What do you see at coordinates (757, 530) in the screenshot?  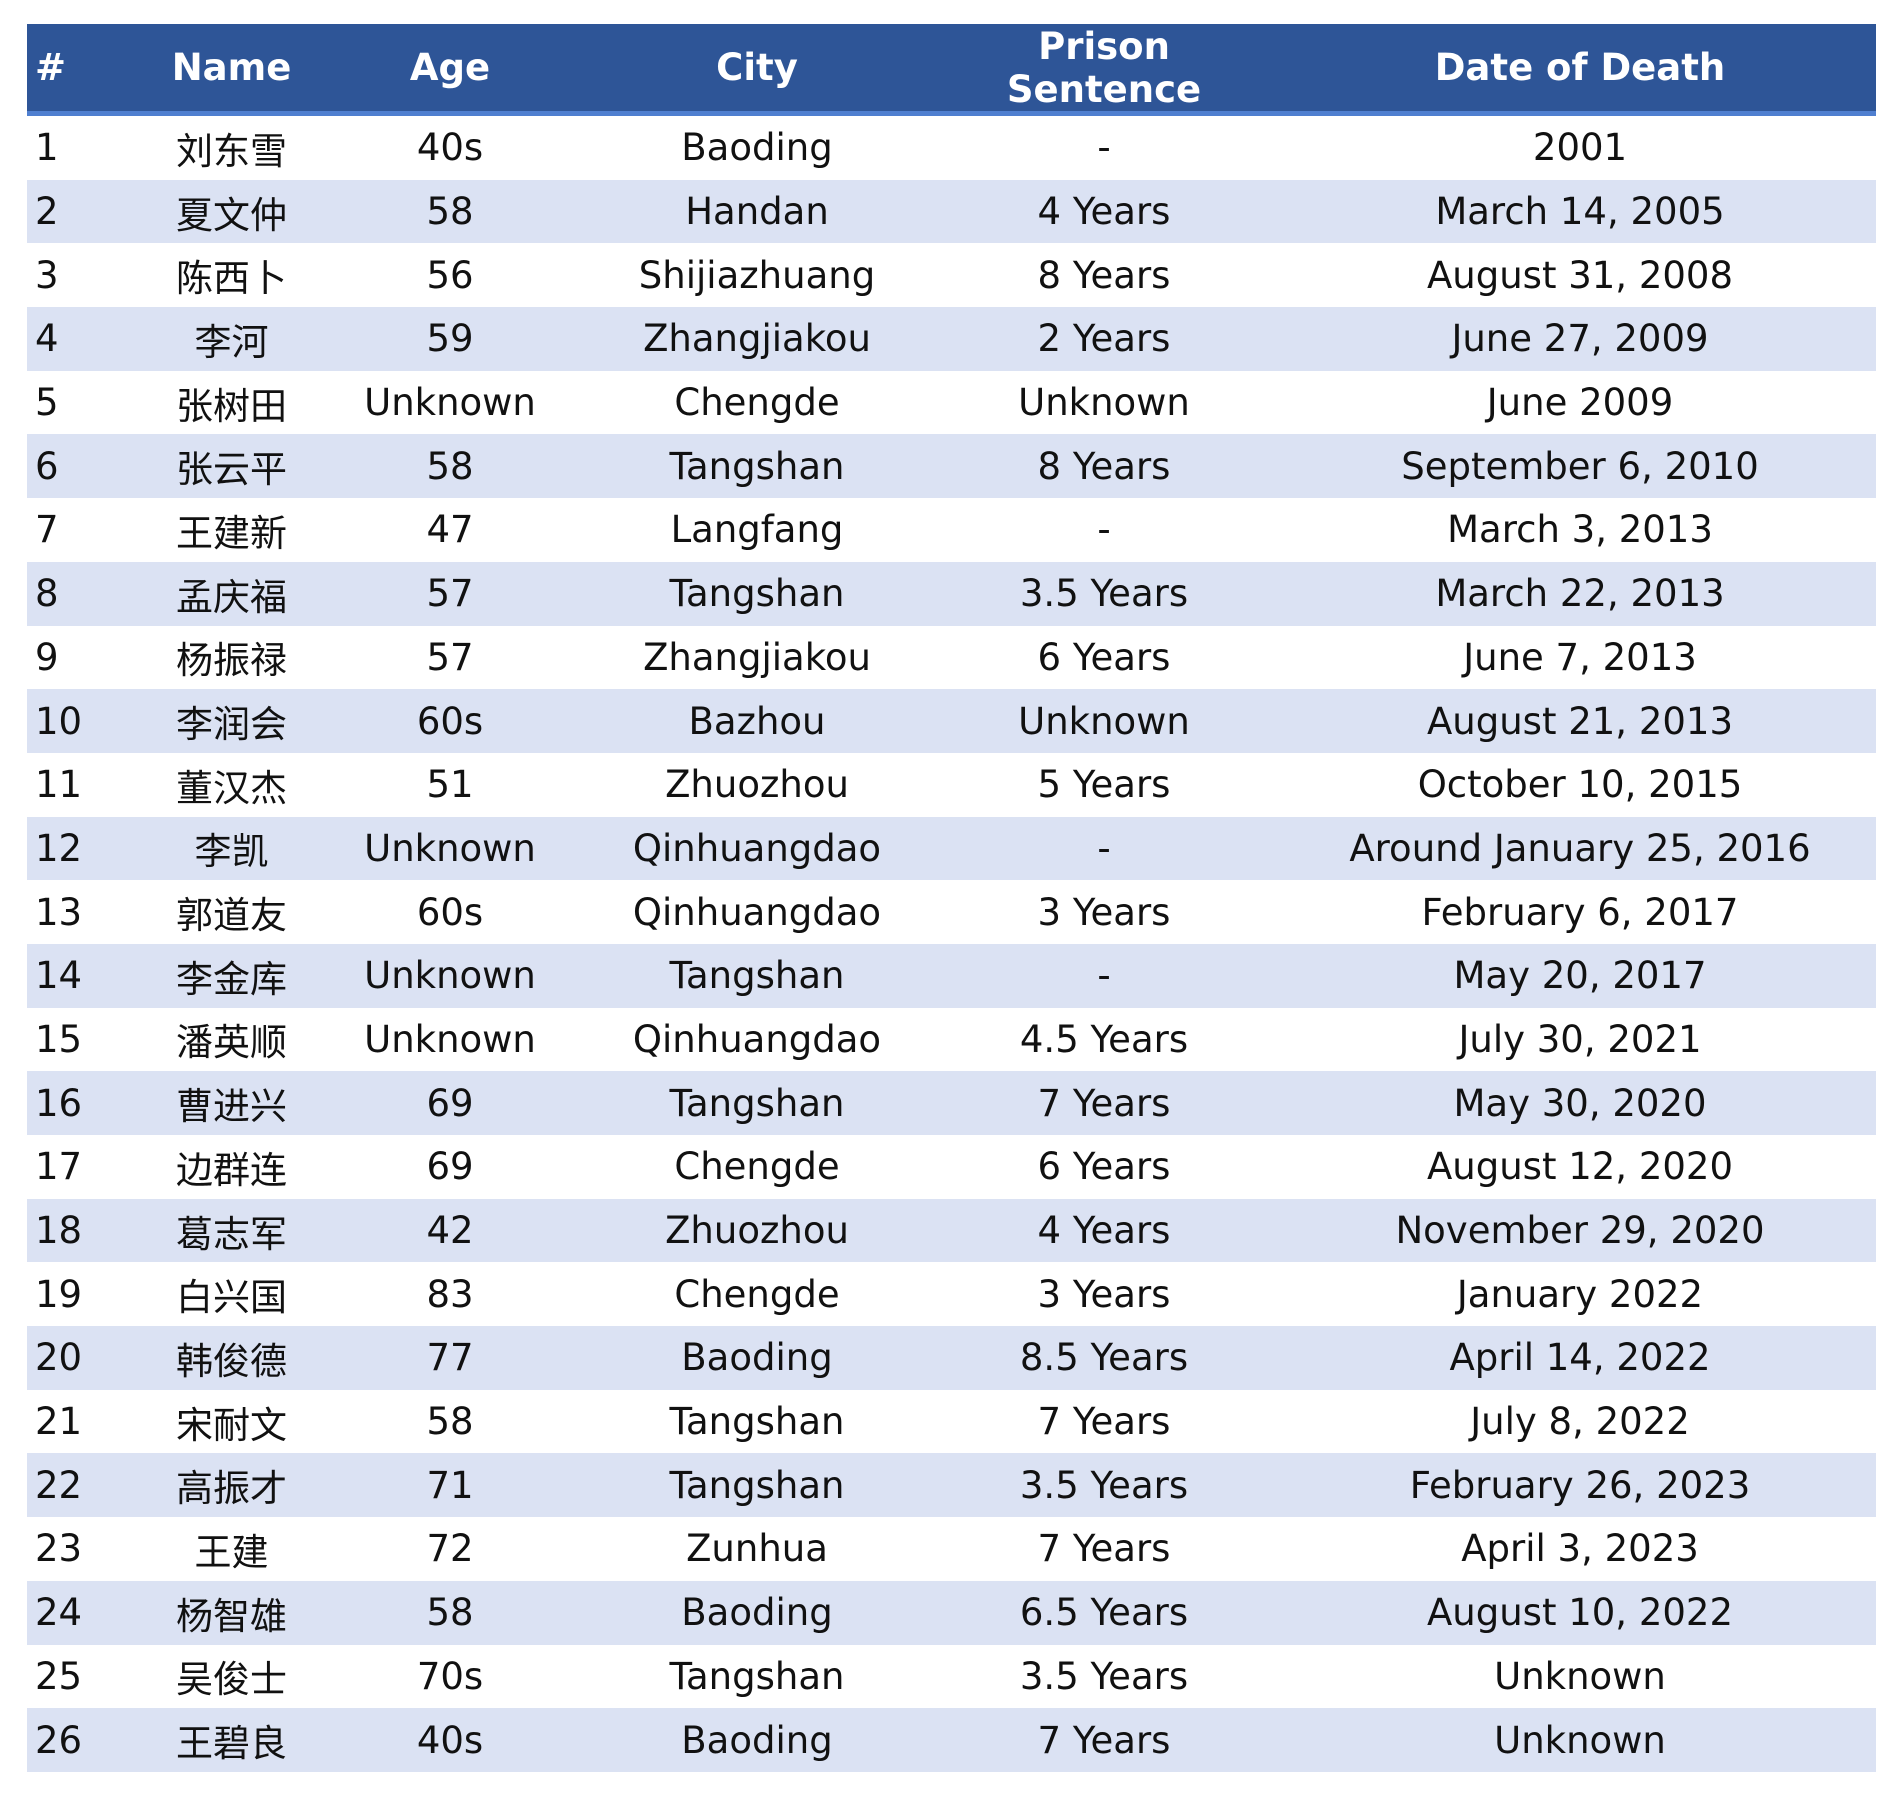 I see `table-cell: Langfang` at bounding box center [757, 530].